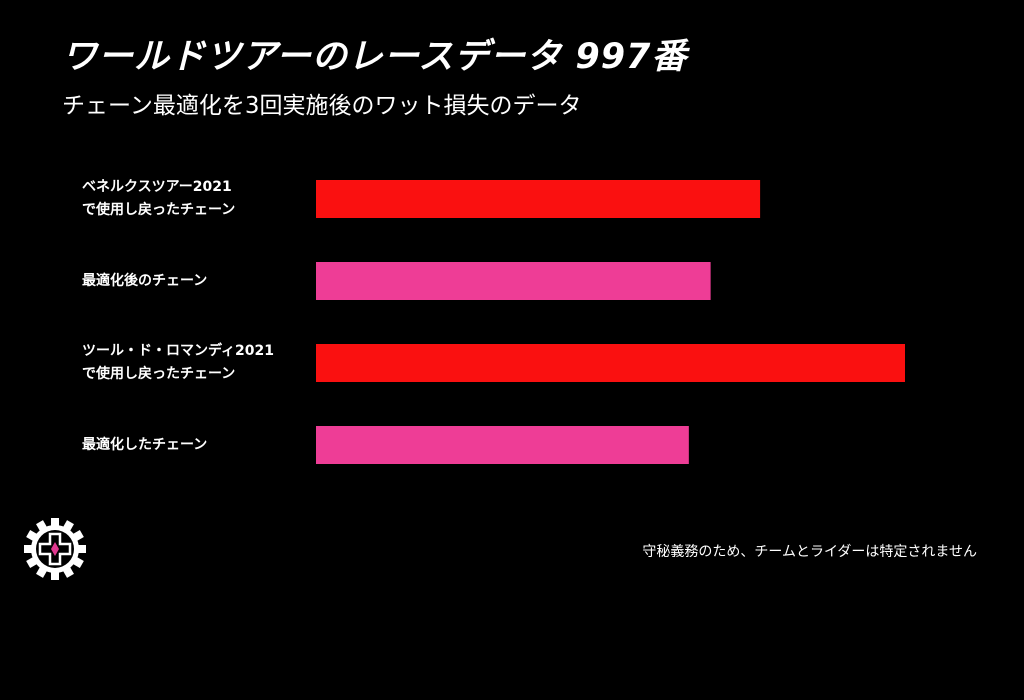  I want to click on category-label-4: 最適化したチェーン, so click(145, 444).